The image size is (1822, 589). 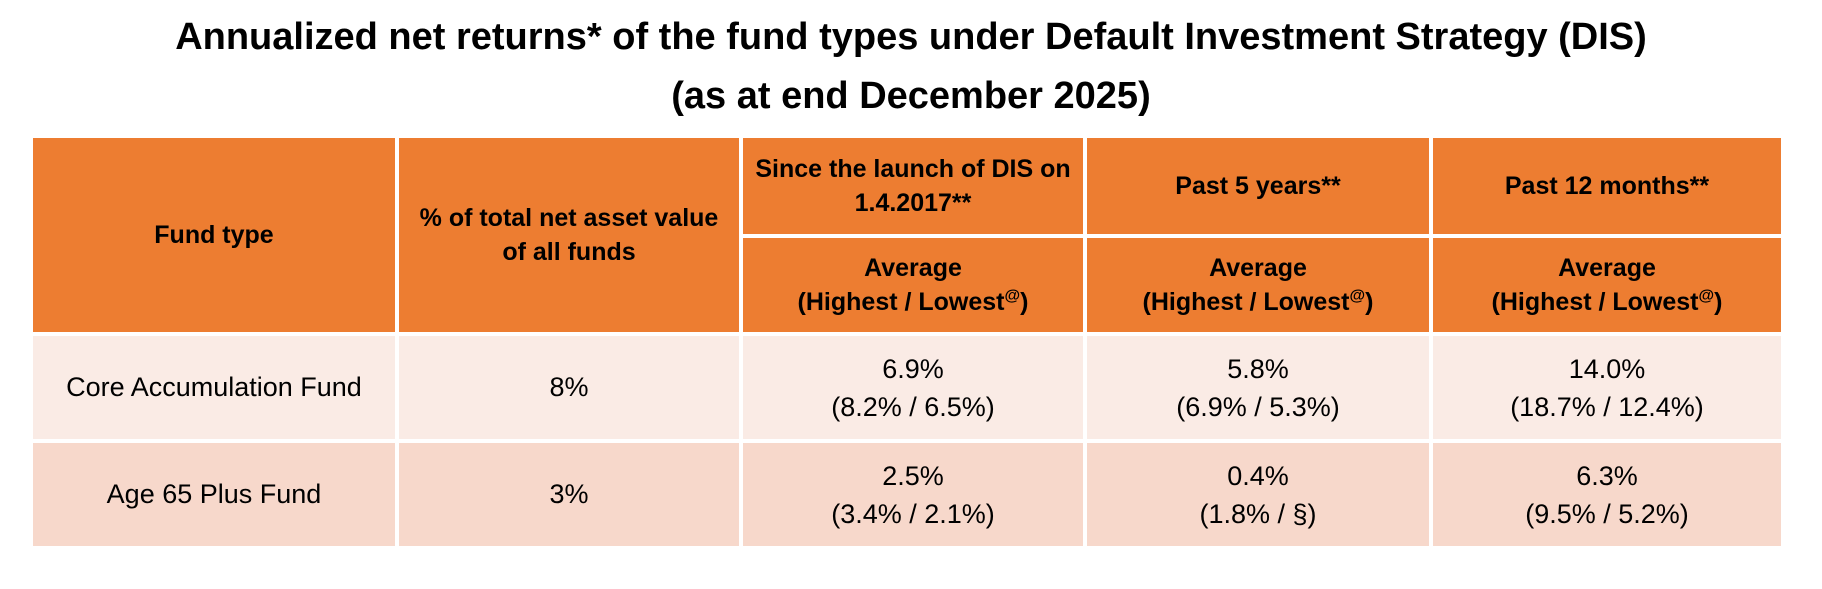 I want to click on header-period-past-5-years-label: Past 5 years**, so click(x=1258, y=186).